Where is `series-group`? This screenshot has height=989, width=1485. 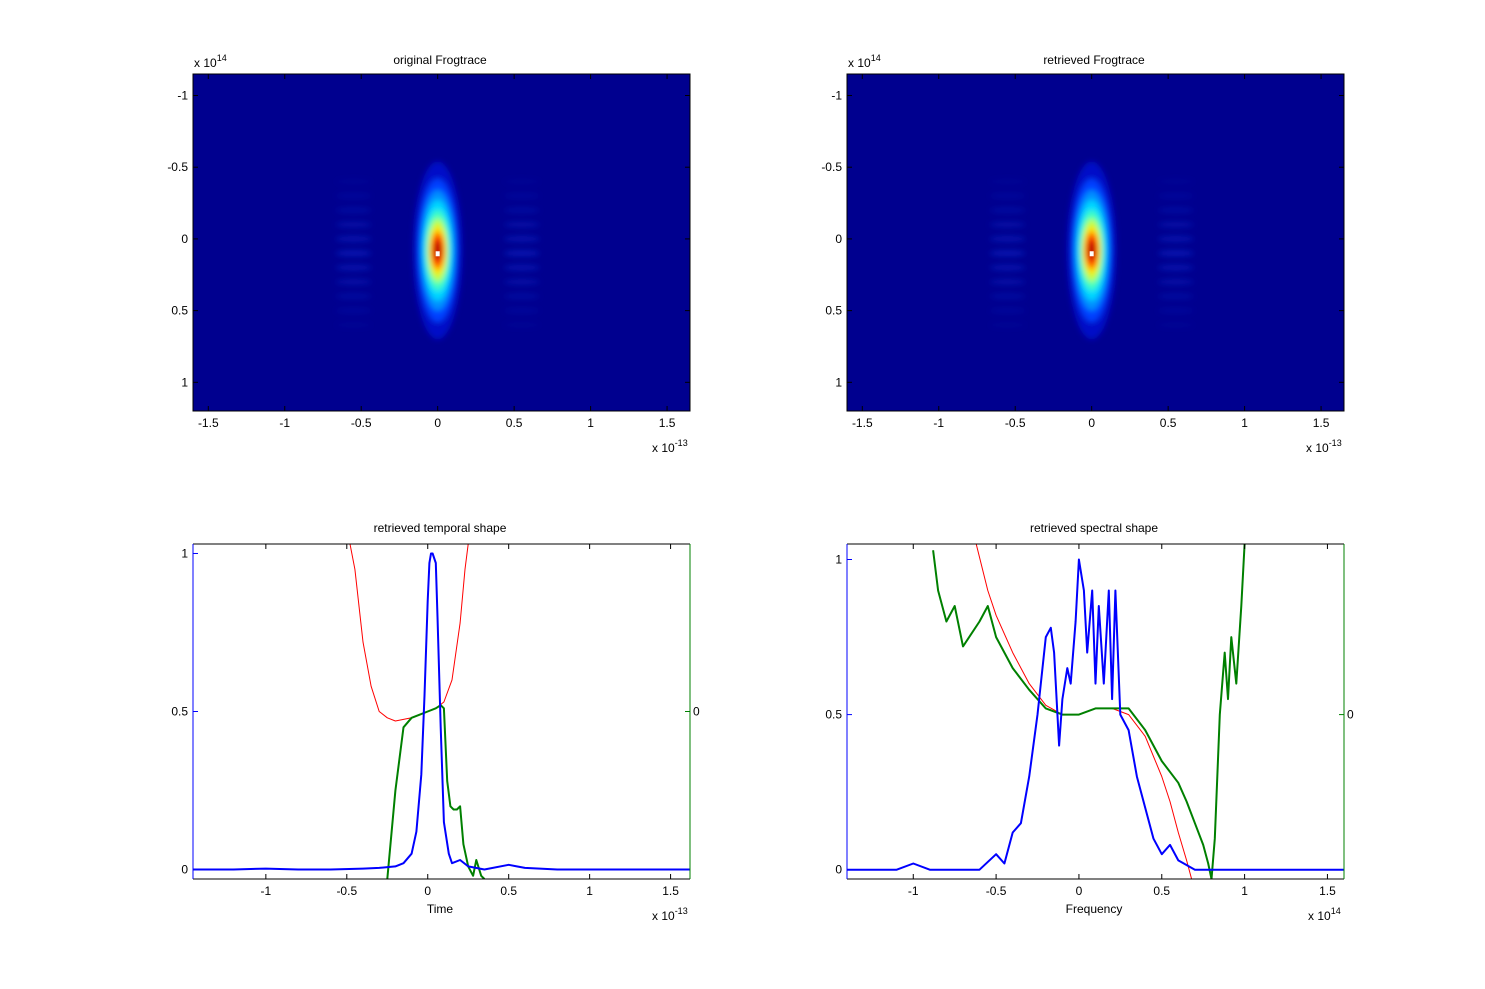 series-group is located at coordinates (441, 711).